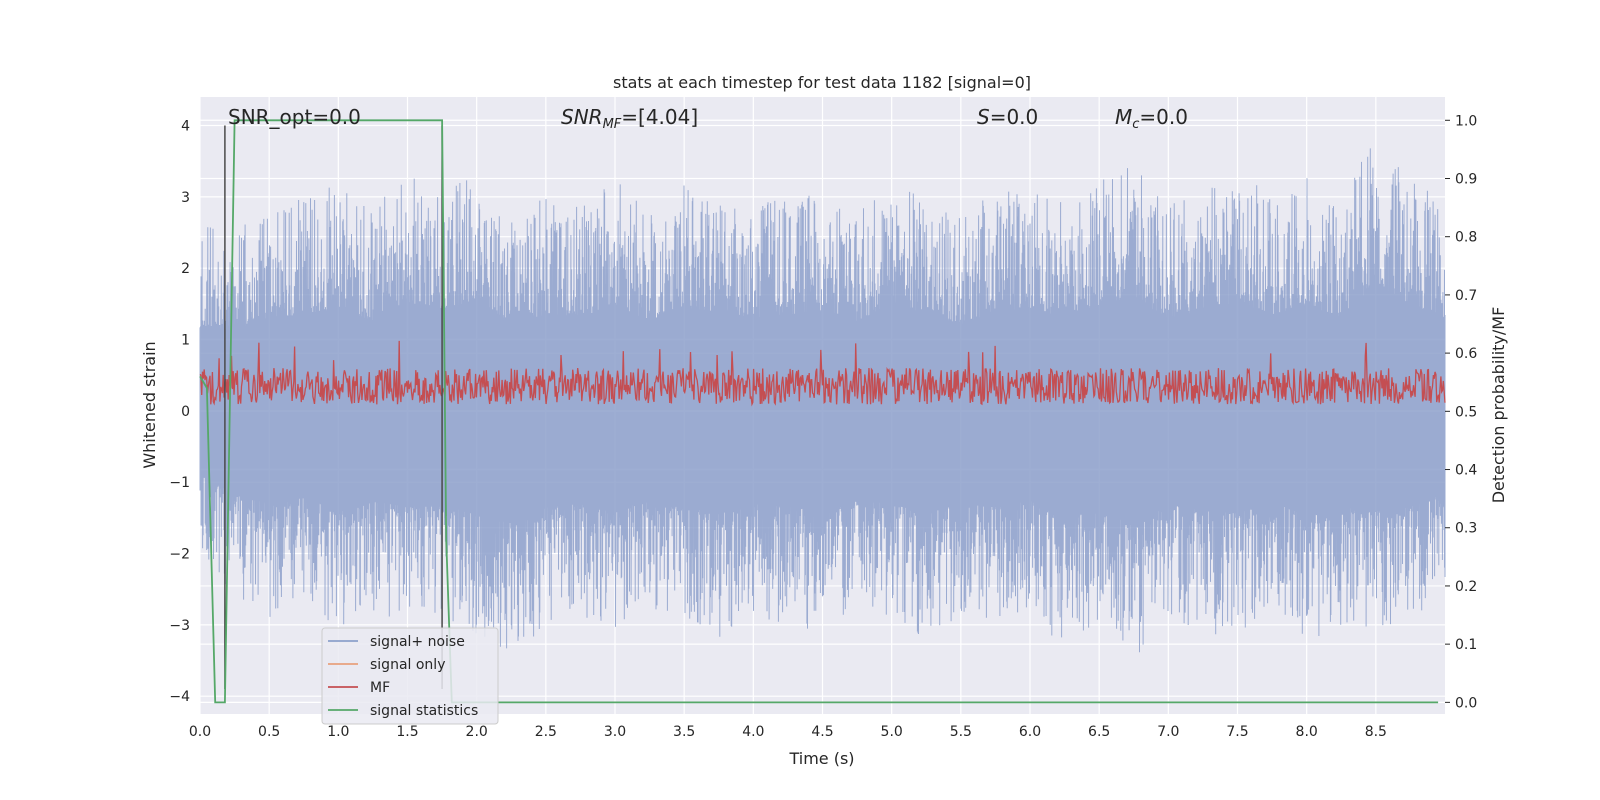  Describe the element at coordinates (753, 732) in the screenshot. I see `x-tick-label: 4.0` at that location.